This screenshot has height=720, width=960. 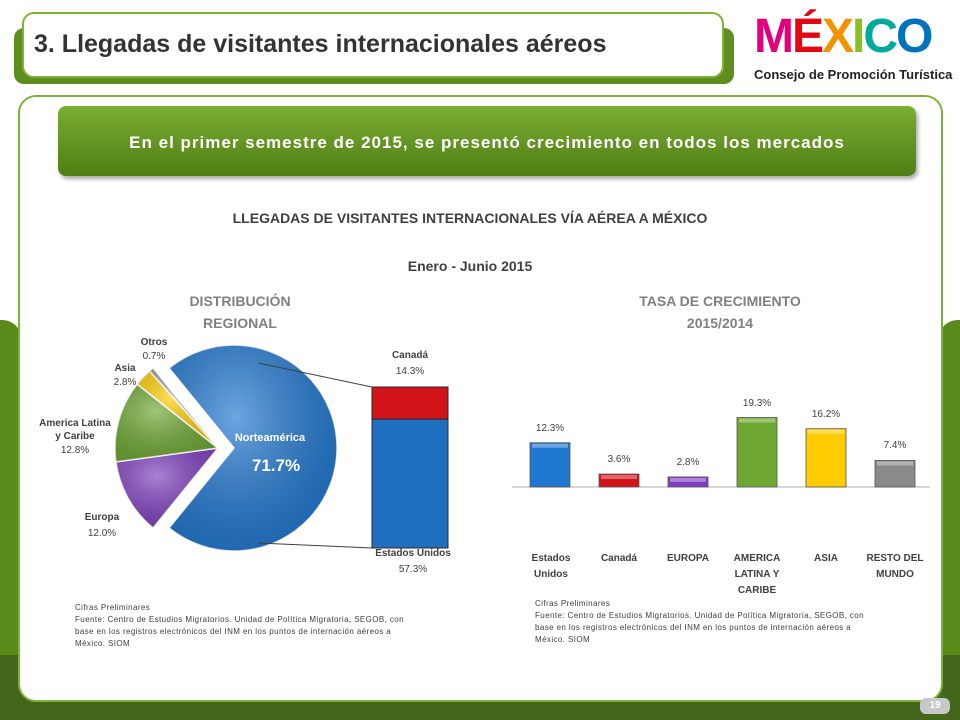 I want to click on breakdown-label-canada-name: Canadá, so click(x=410, y=355).